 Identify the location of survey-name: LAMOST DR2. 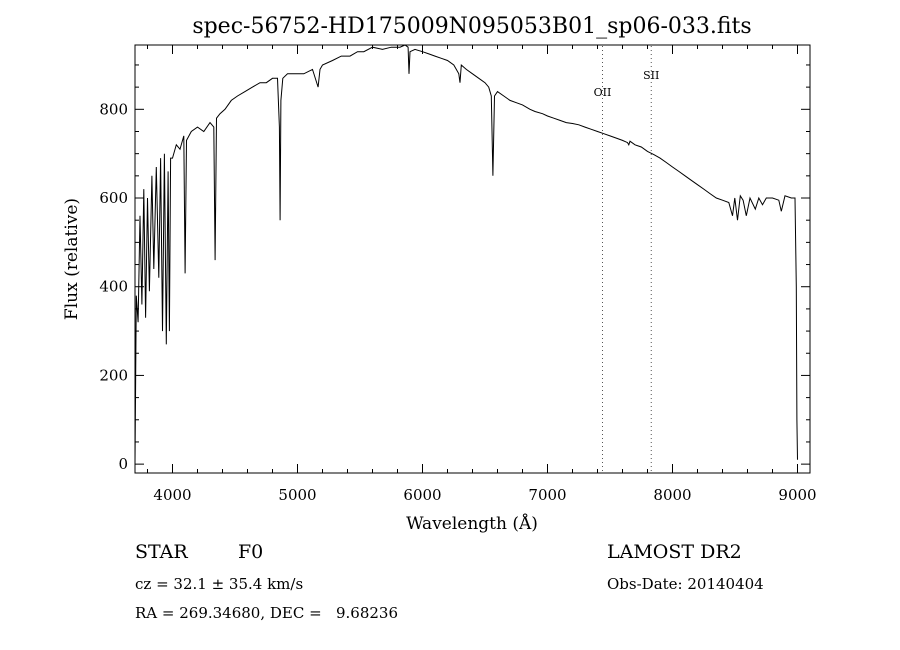
(674, 552).